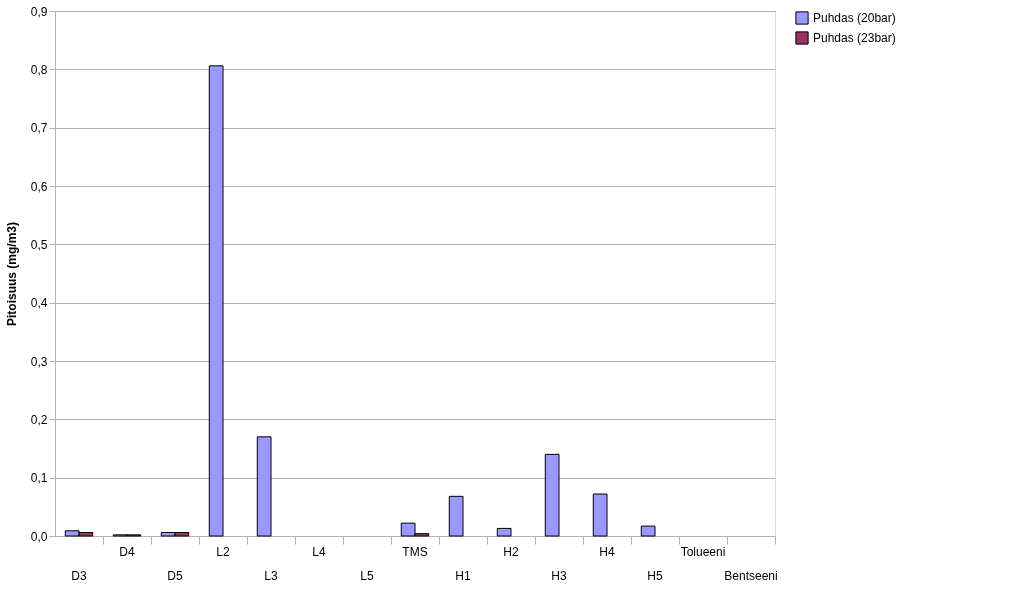 The height and width of the screenshot is (602, 1016). I want to click on x-tick-label: Bentseeni, so click(751, 576).